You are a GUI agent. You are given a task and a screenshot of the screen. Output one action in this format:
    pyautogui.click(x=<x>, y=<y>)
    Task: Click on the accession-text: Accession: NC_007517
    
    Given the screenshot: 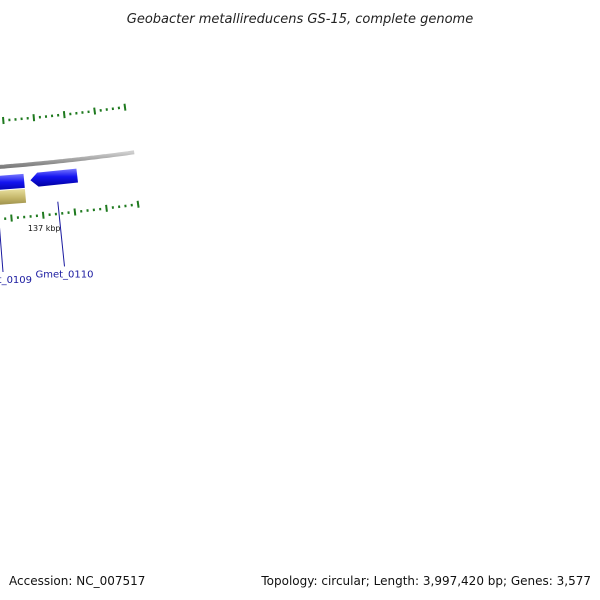 What is the action you would take?
    pyautogui.click(x=77, y=581)
    